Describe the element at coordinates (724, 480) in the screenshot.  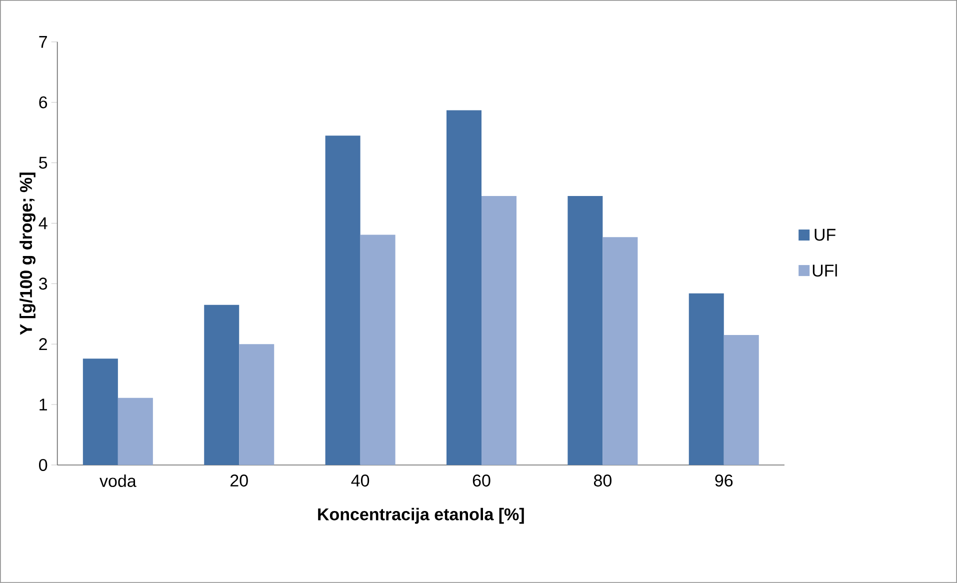
I see `x-tick-label: 96` at that location.